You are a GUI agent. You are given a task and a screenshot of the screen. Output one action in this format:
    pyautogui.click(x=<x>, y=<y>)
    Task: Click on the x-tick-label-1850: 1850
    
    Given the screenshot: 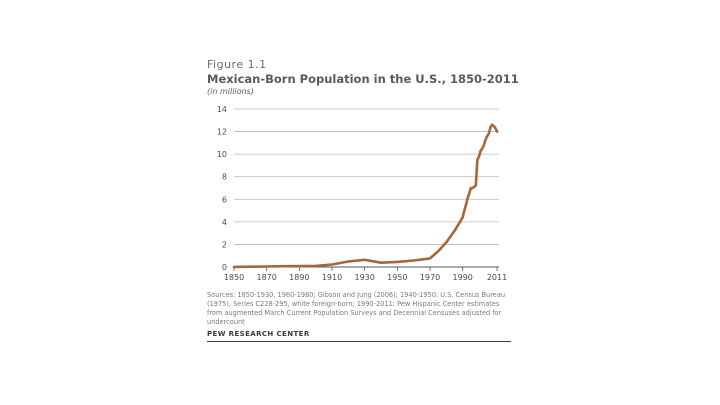 What is the action you would take?
    pyautogui.click(x=234, y=277)
    